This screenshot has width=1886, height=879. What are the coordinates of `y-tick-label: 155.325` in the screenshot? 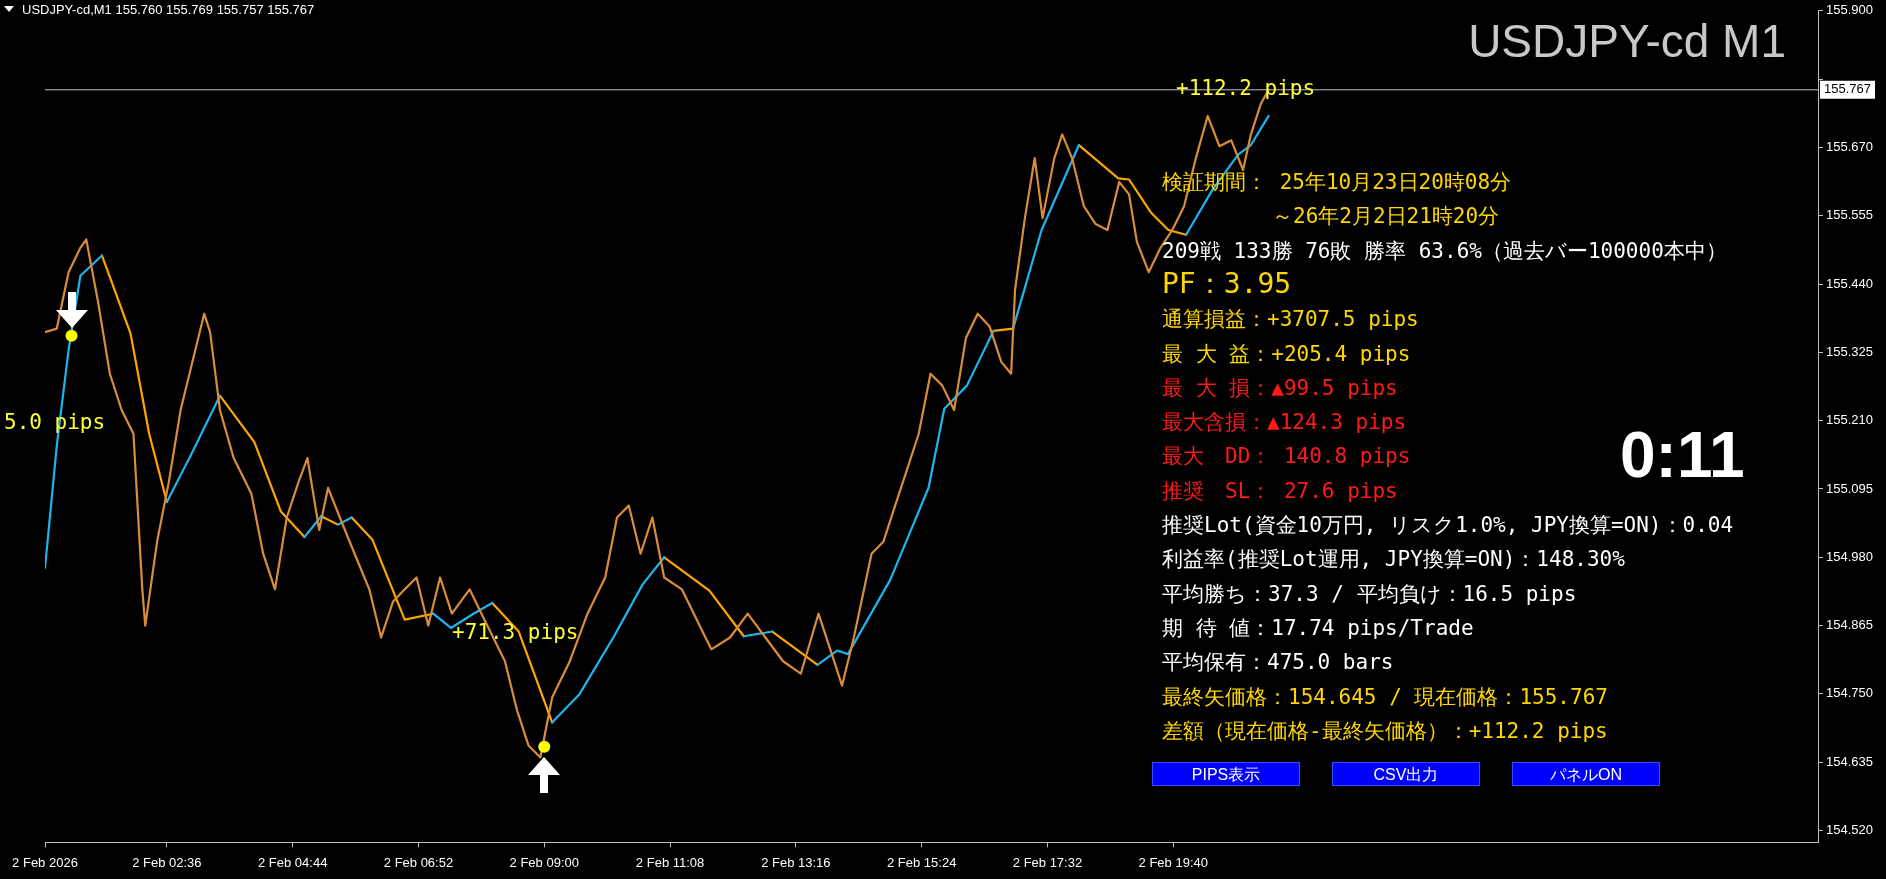 It's located at (1850, 351).